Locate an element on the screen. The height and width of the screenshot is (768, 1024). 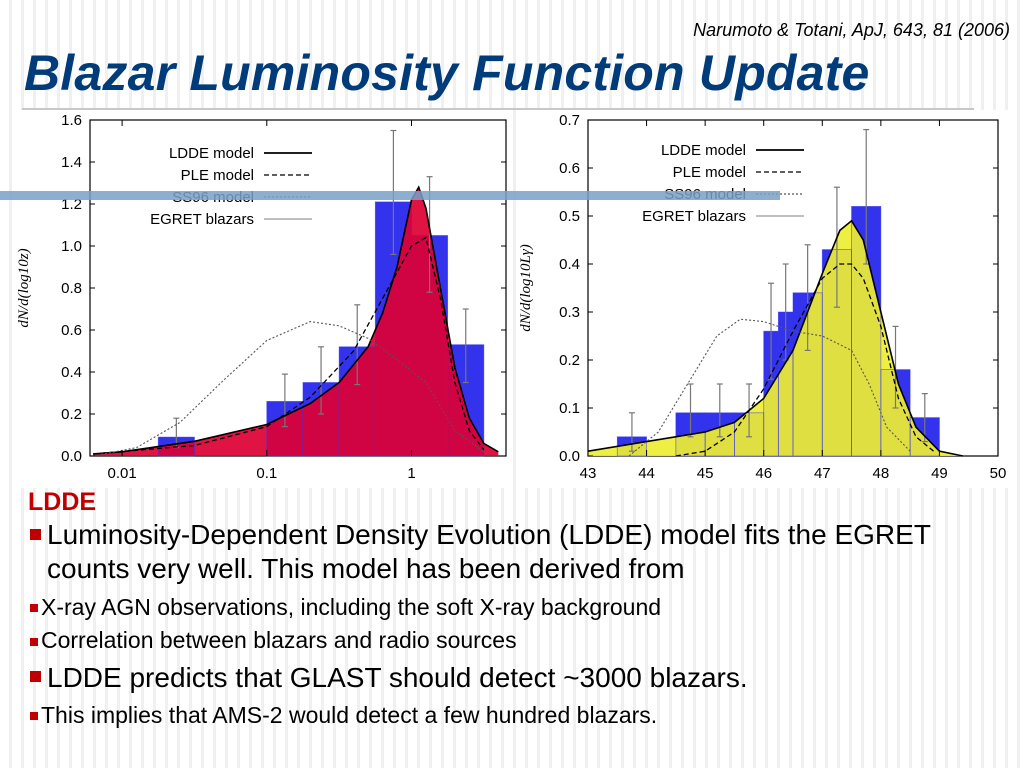
y-tick-label: 1.0 is located at coordinates (71, 246).